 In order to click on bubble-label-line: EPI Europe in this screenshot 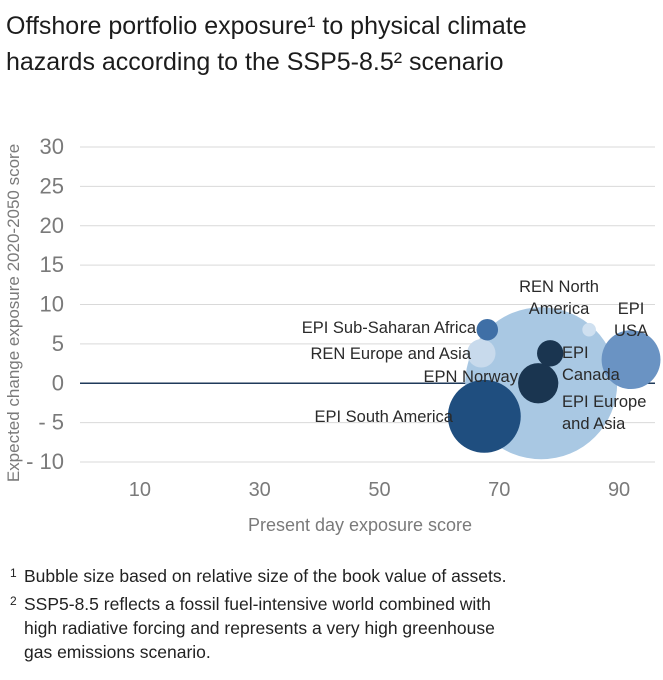, I will do `click(604, 402)`.